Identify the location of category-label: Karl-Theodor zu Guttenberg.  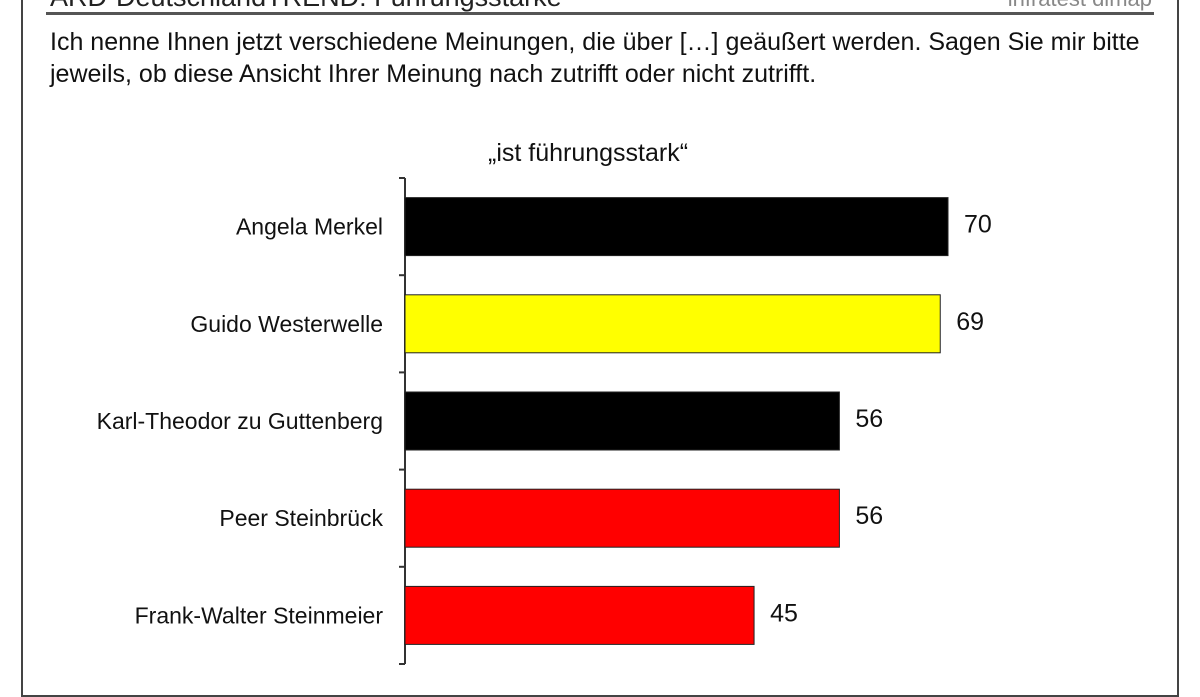
(240, 421).